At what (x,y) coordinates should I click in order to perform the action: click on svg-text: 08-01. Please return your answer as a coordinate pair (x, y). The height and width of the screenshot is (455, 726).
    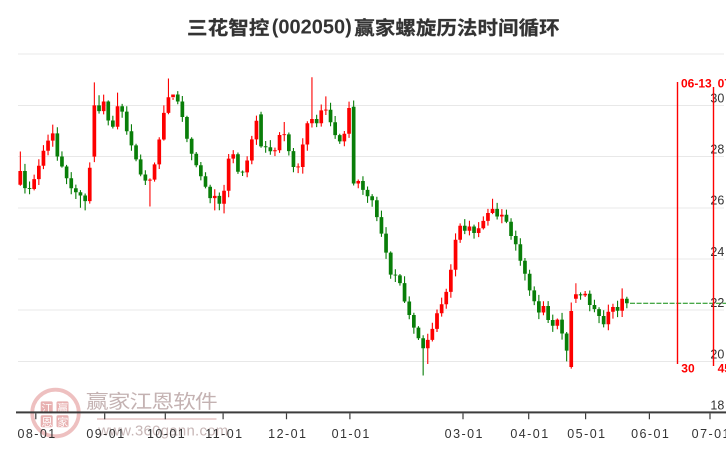
    Looking at the image, I should click on (36, 434).